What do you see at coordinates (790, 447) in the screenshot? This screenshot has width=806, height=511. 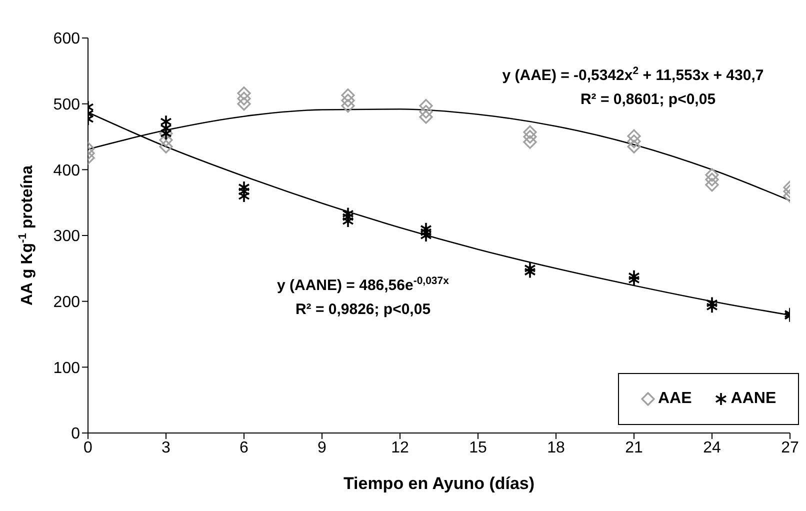 I see `x-tick-label: 27` at bounding box center [790, 447].